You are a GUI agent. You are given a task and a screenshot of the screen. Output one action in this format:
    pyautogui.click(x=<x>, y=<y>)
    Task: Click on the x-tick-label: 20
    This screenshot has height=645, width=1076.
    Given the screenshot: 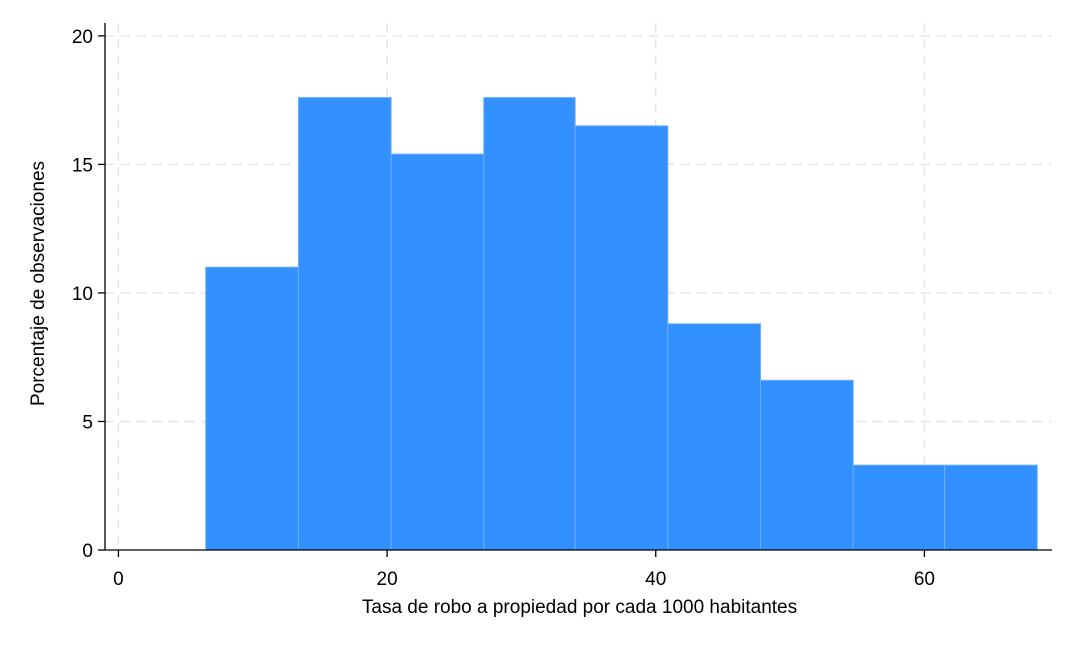 What is the action you would take?
    pyautogui.click(x=387, y=579)
    